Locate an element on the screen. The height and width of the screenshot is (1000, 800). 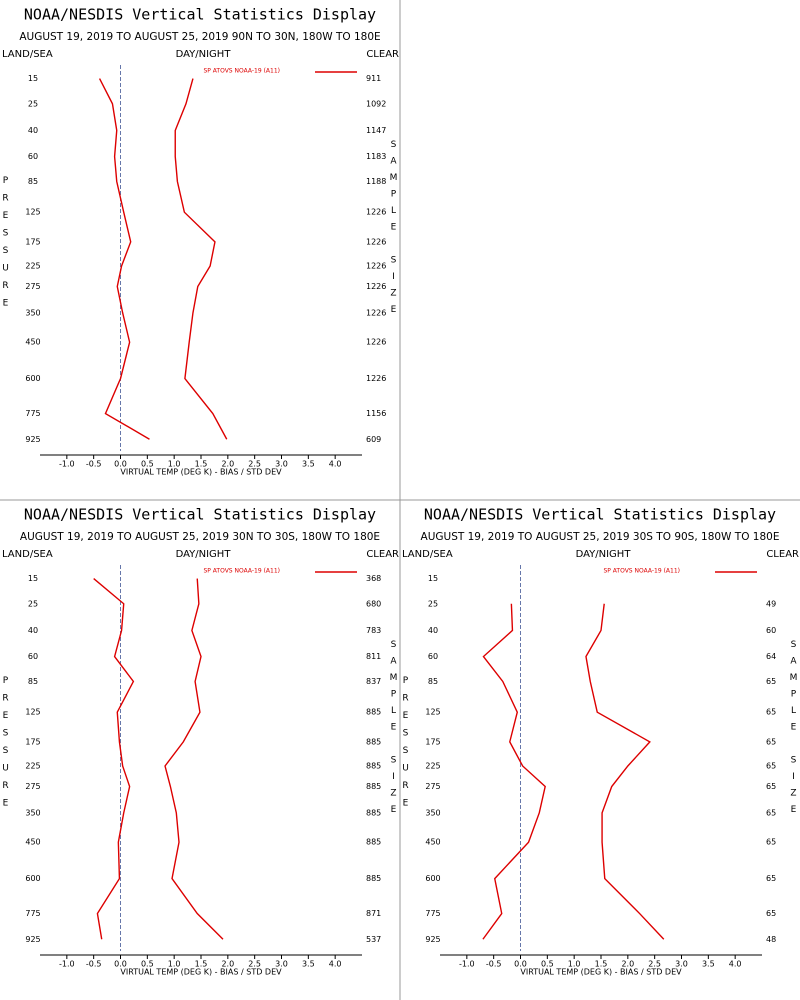
y-tick-label: 775 is located at coordinates (32, 413).